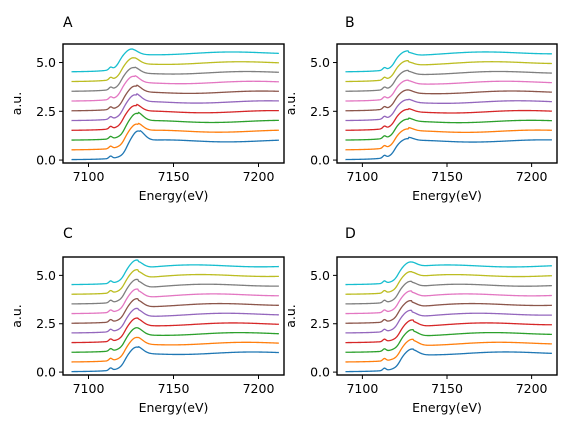 Image resolution: width=581 pixels, height=436 pixels. I want to click on panel-letter: A, so click(68, 23).